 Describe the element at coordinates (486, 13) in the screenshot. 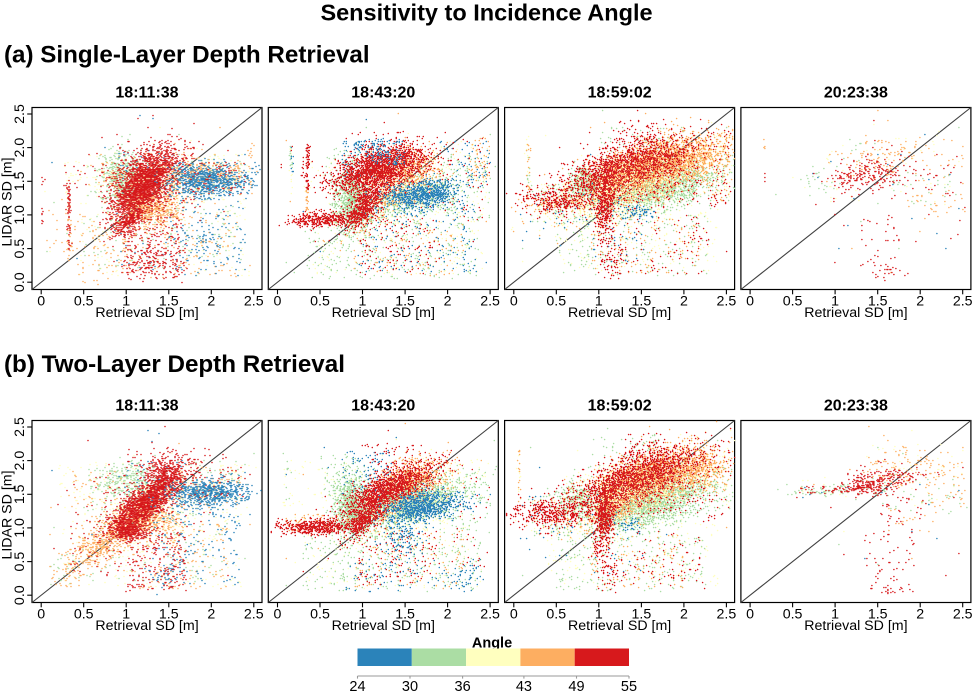

I see `svg-text: Sensitivity to Incidence Angle` at that location.